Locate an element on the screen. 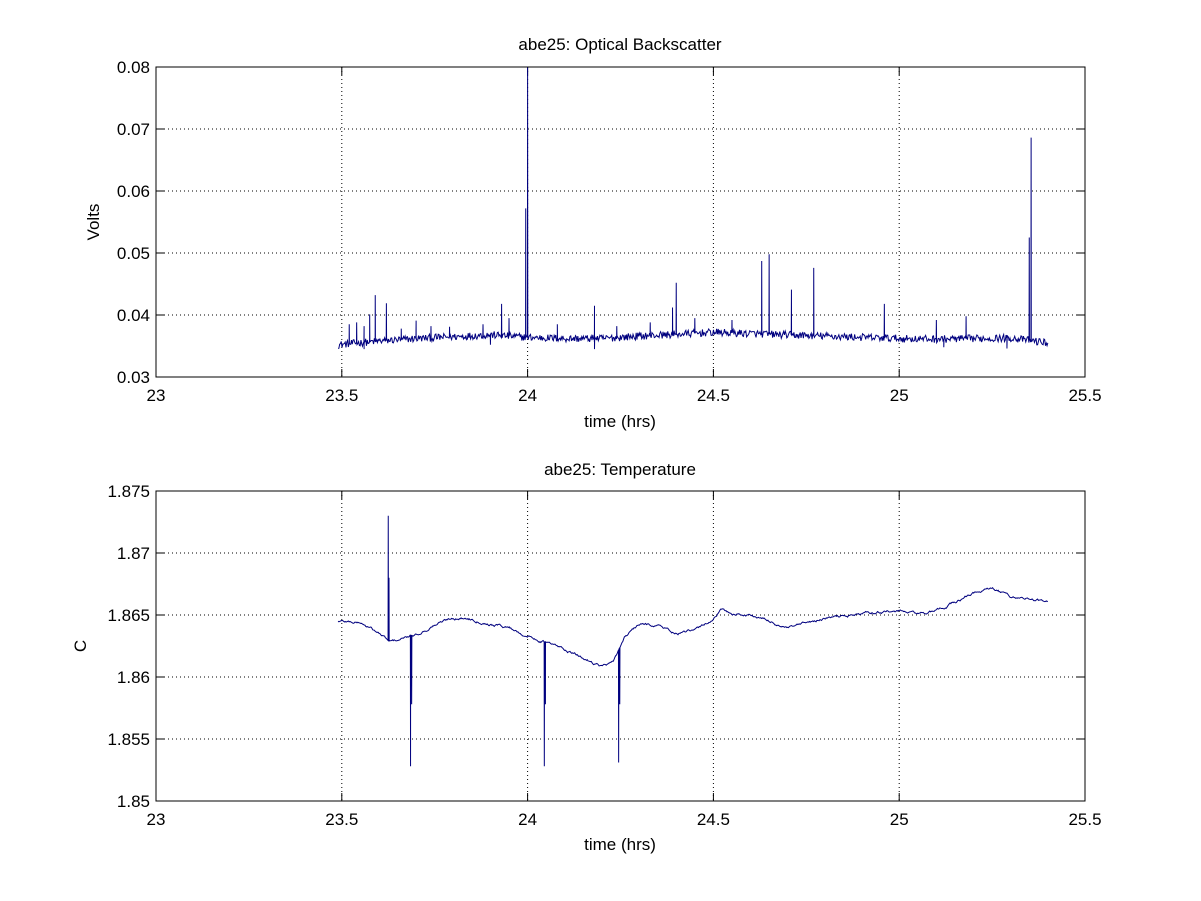 This screenshot has width=1201, height=901. temperature-title: abe25: Temperature is located at coordinates (620, 469).